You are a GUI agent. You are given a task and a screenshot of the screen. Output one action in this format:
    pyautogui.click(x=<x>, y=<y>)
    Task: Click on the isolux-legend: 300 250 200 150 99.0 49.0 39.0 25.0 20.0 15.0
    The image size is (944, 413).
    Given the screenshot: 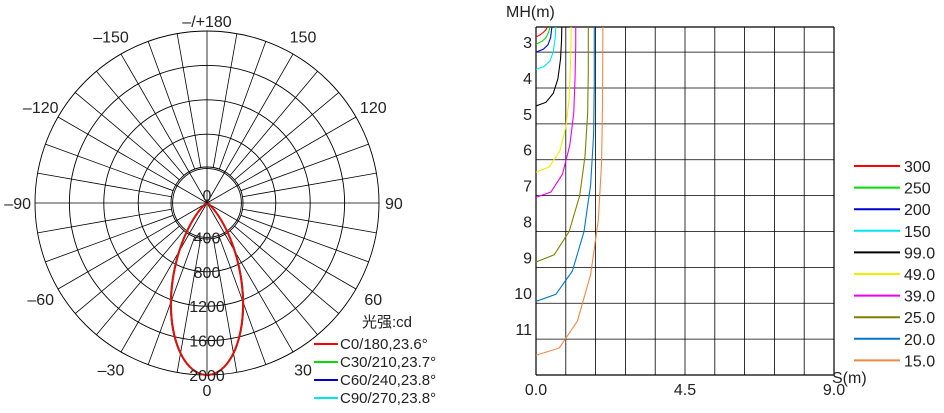 What is the action you would take?
    pyautogui.click(x=894, y=264)
    